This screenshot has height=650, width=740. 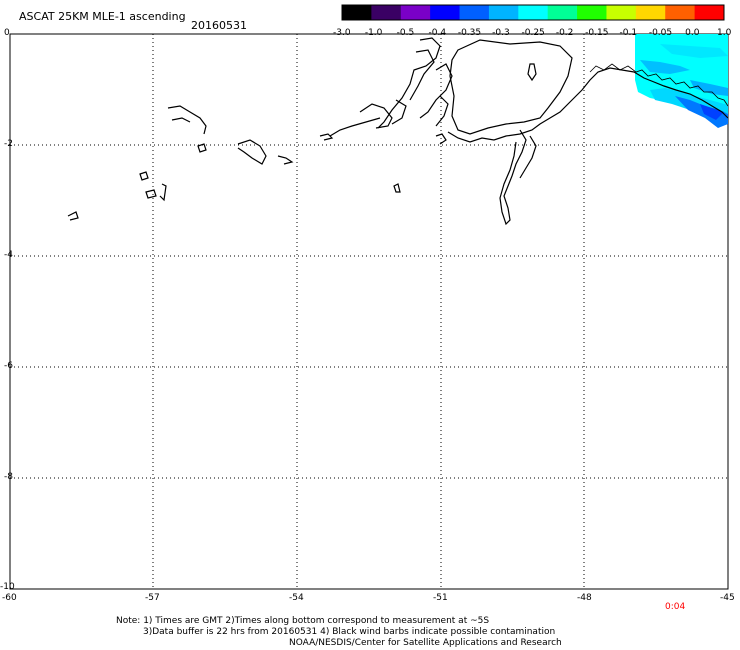 I want to click on lon-label: -51, so click(x=440, y=598).